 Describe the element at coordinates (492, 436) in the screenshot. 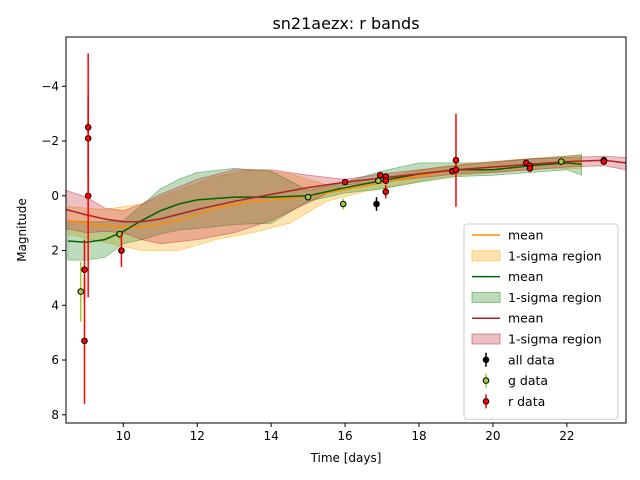

I see `x-tick-label: 20` at that location.